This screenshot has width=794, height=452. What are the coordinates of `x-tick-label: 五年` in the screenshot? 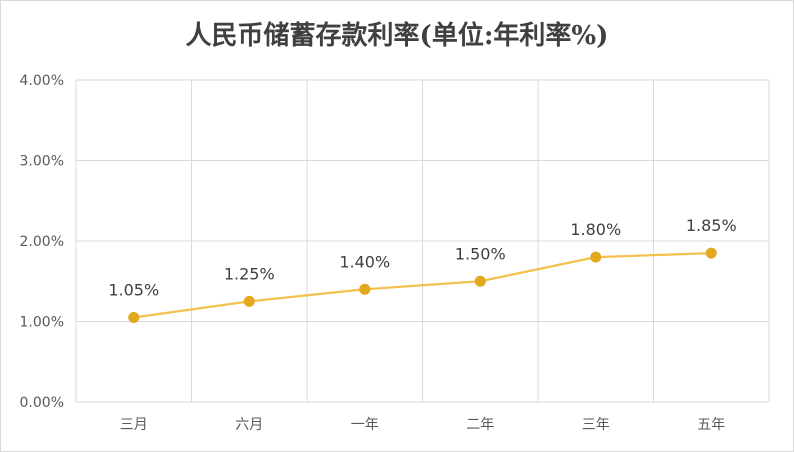 It's located at (711, 425).